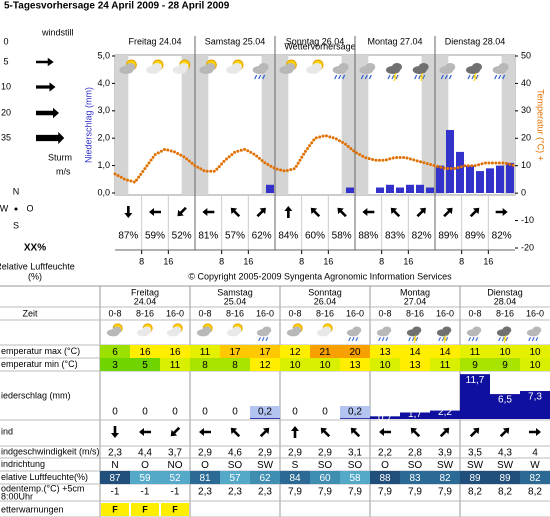 This screenshot has height=517, width=550. Describe the element at coordinates (526, 165) in the screenshot. I see `y2-tick-label: 10` at that location.